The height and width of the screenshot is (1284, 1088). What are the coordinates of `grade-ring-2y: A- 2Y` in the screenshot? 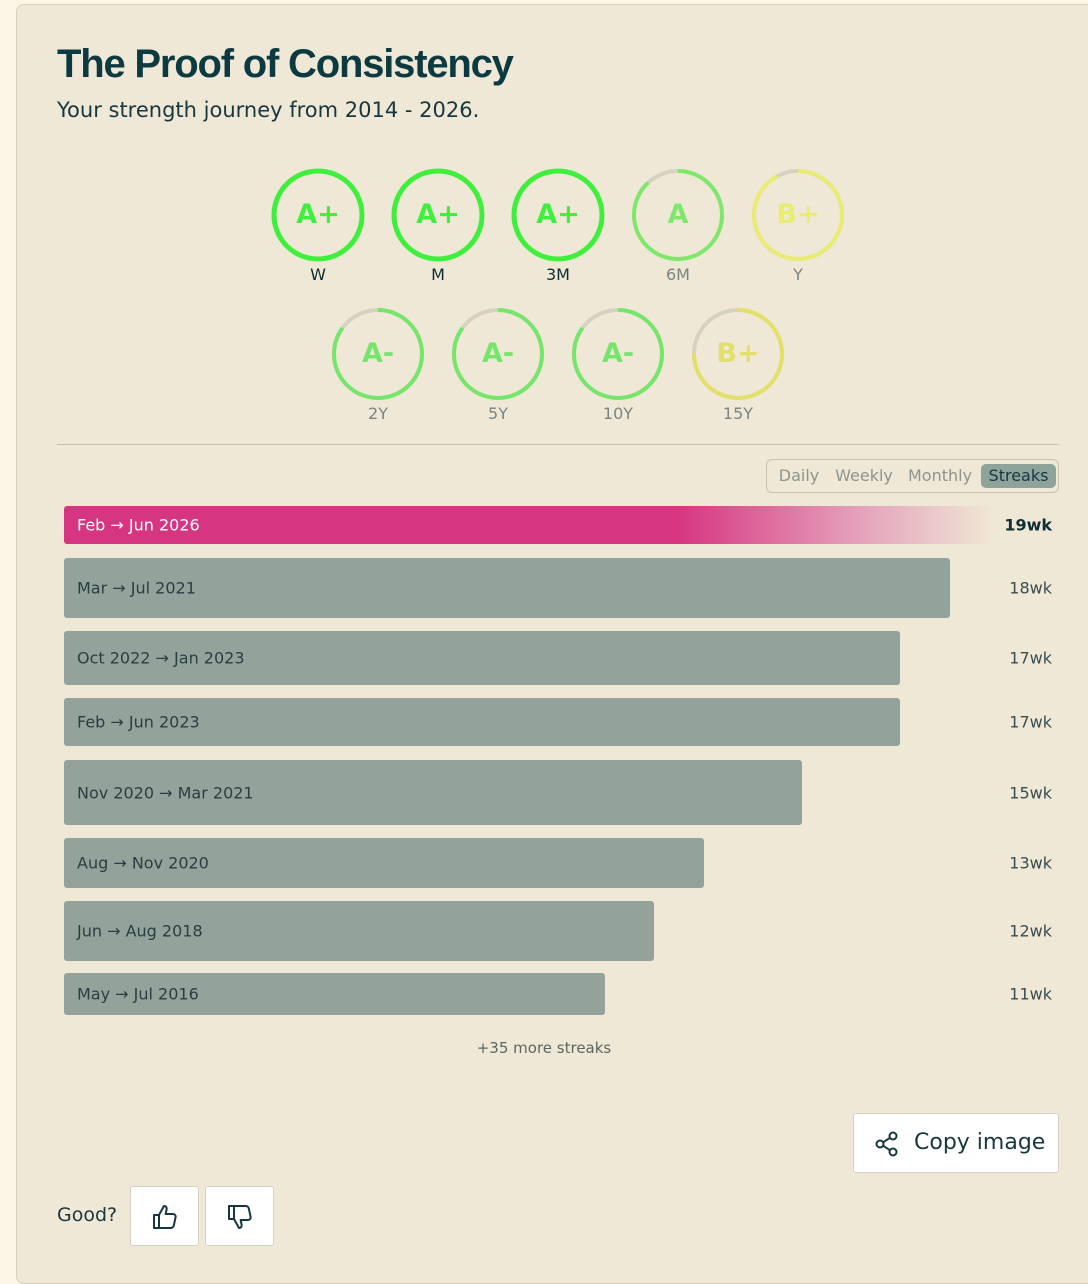 It's located at (378, 368).